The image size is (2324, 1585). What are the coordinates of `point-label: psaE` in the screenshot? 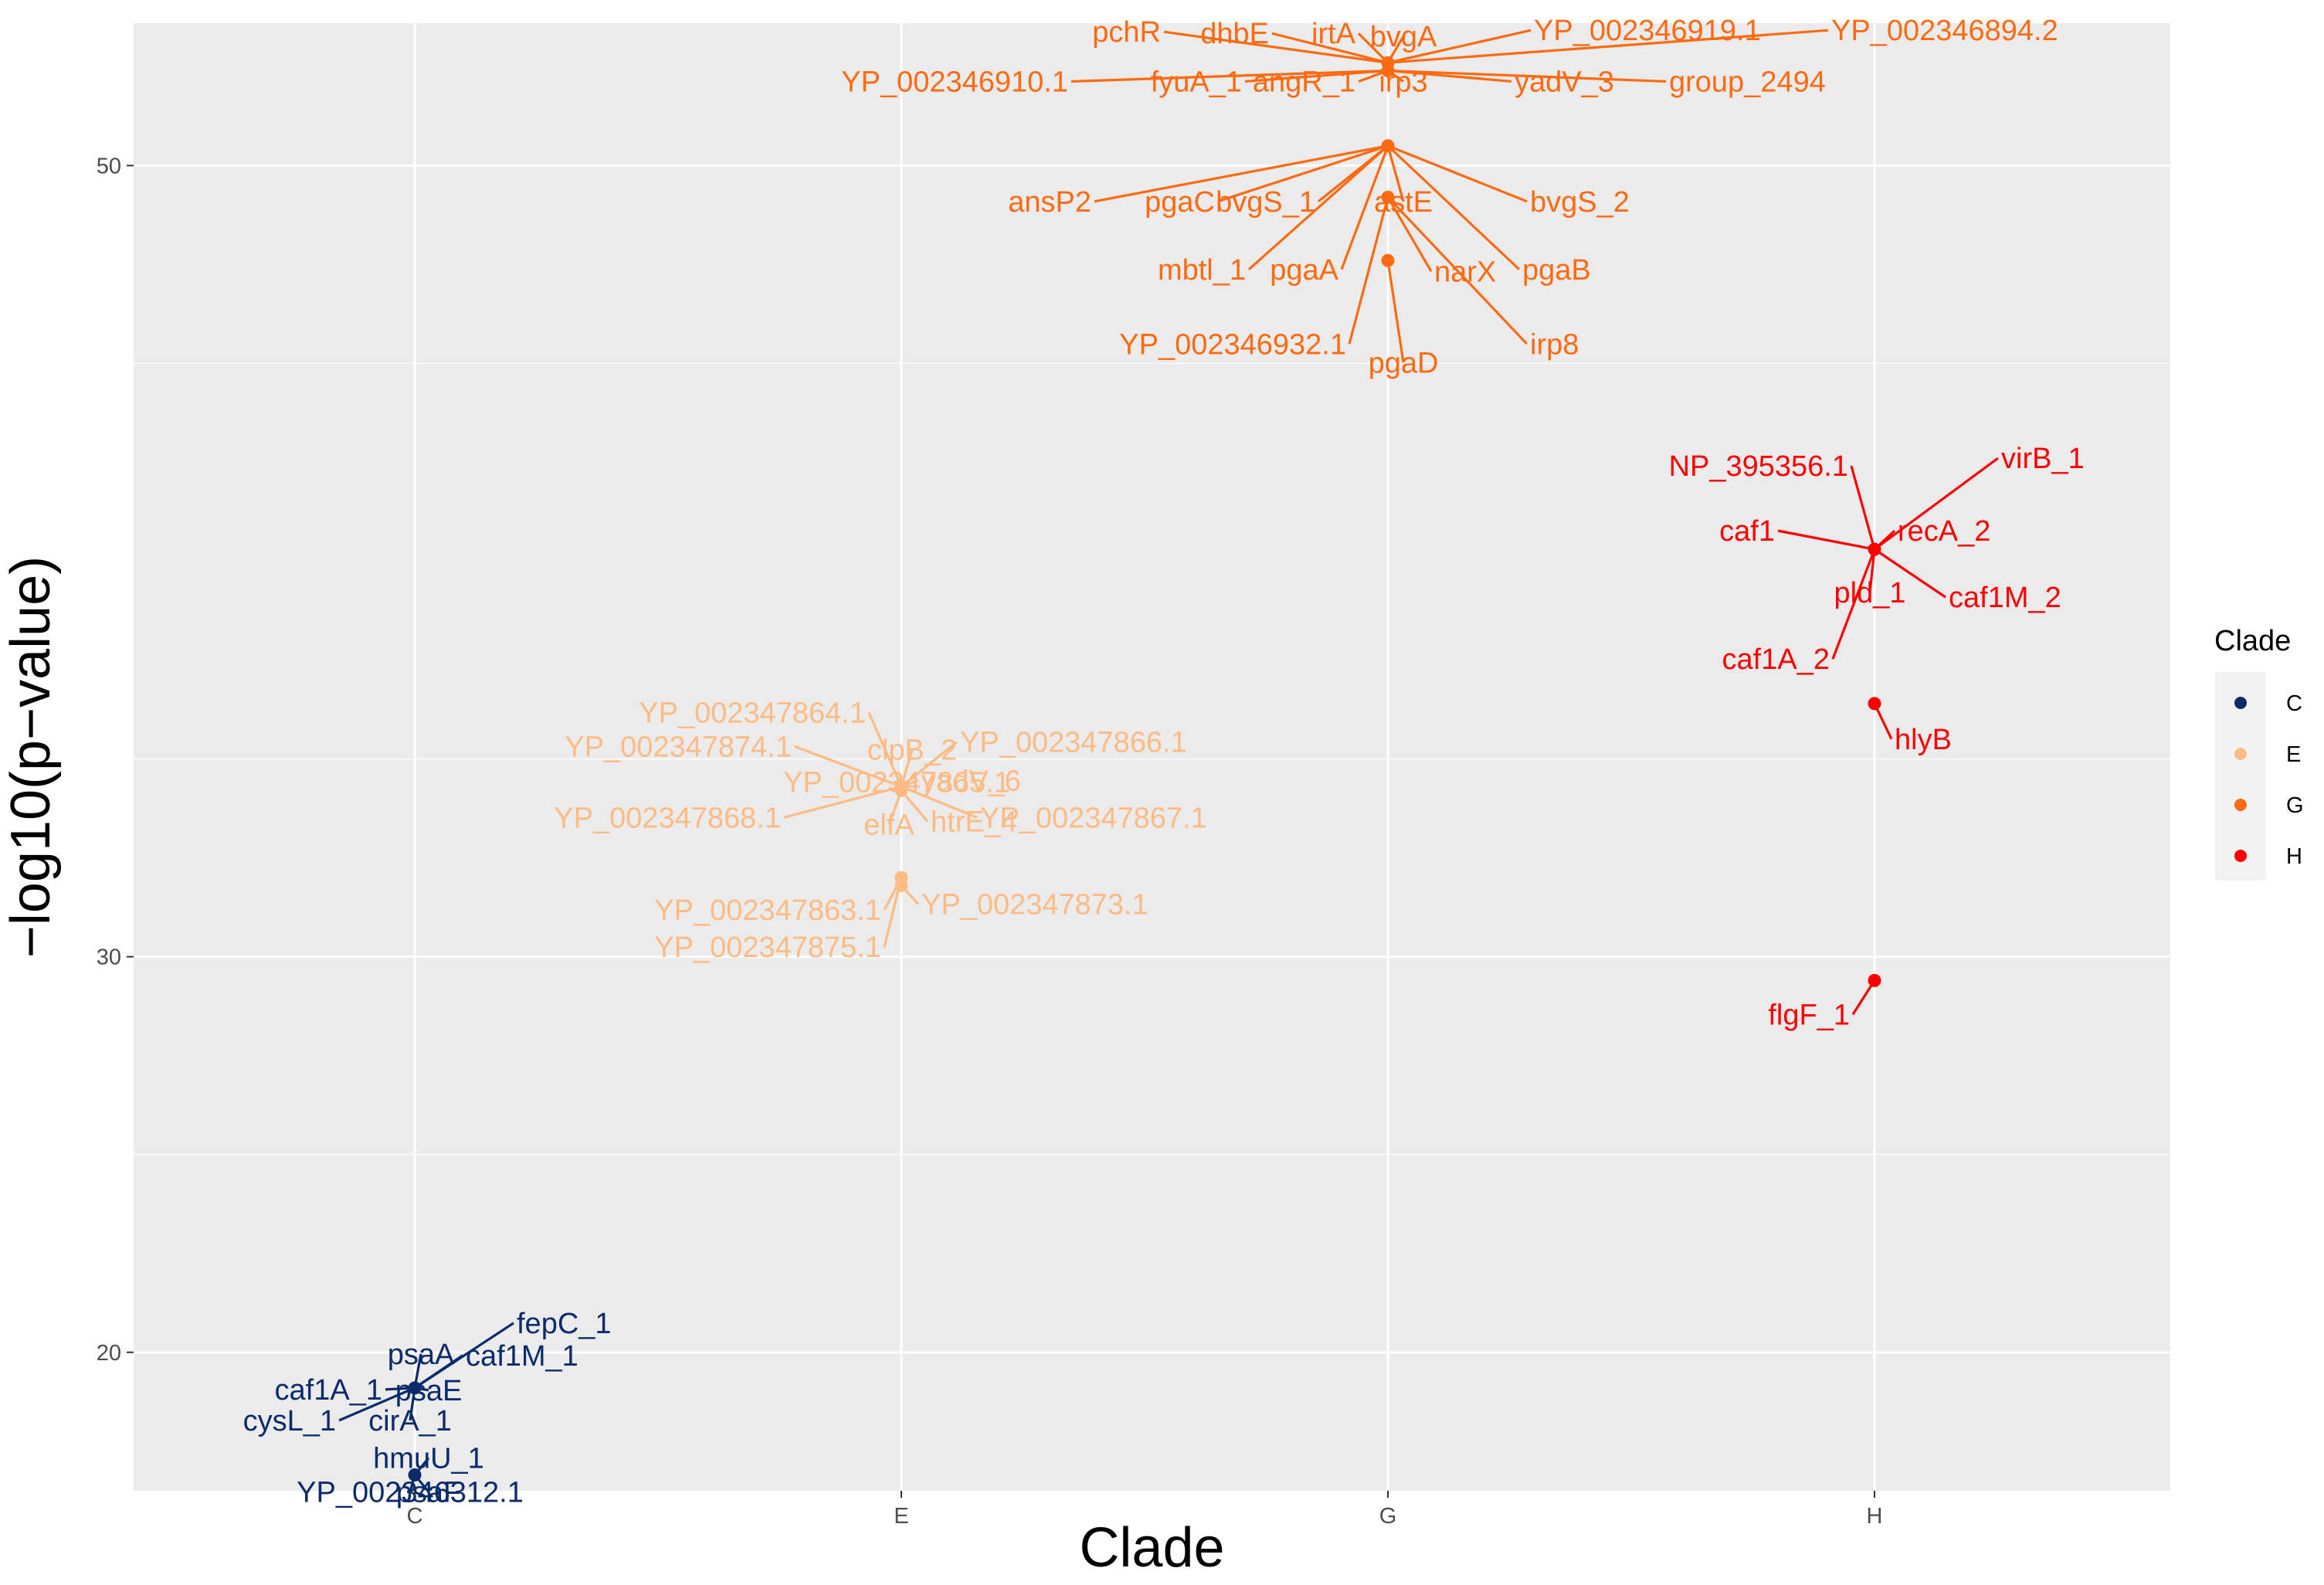 It's located at (429, 1391).